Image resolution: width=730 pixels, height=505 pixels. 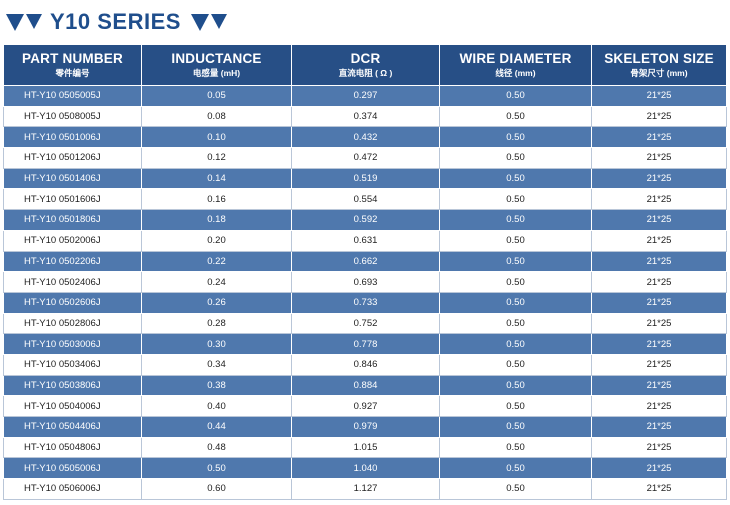 I want to click on dcr-cell: 0.472, so click(x=365, y=158).